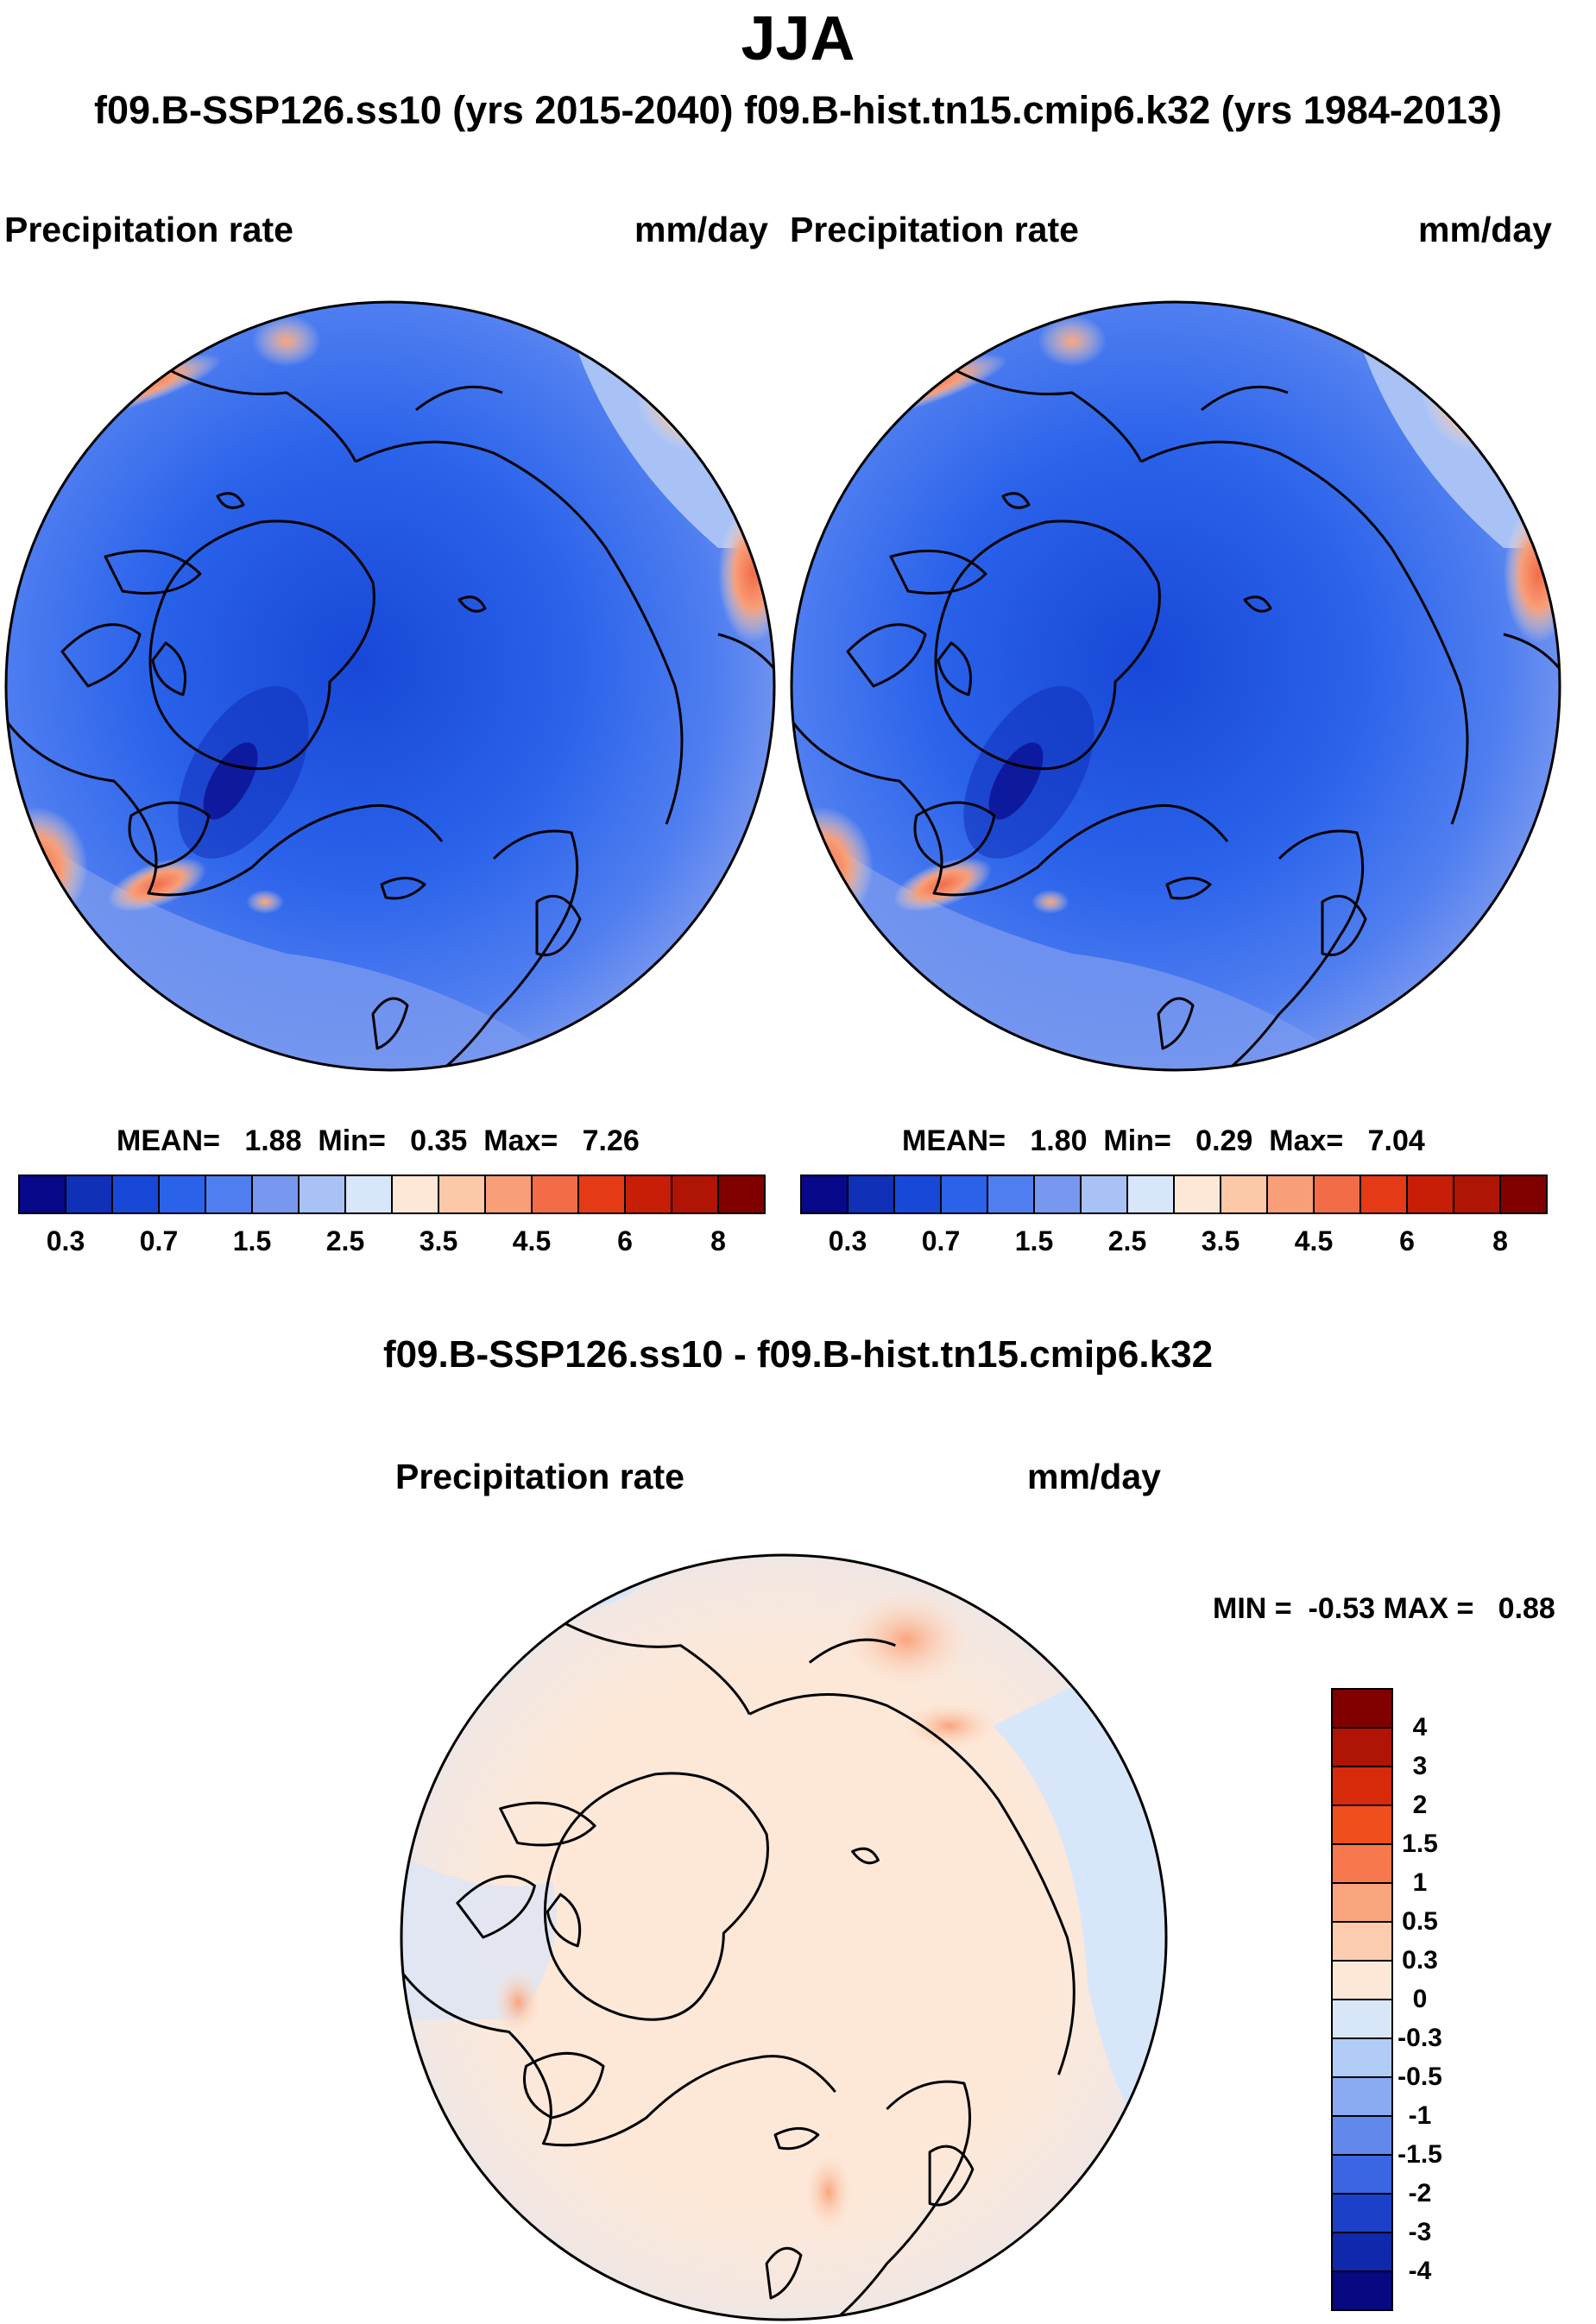 Image resolution: width=1596 pixels, height=2324 pixels. Describe the element at coordinates (1314, 1240) in the screenshot. I see `right-colorbar-tick-label: 4.5` at that location.